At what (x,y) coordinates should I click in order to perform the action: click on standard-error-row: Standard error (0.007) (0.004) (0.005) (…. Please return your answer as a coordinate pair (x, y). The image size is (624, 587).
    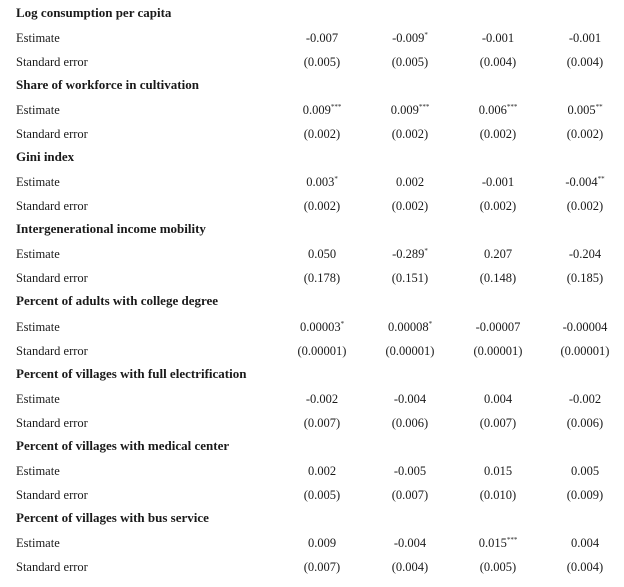
    Looking at the image, I should click on (312, 567).